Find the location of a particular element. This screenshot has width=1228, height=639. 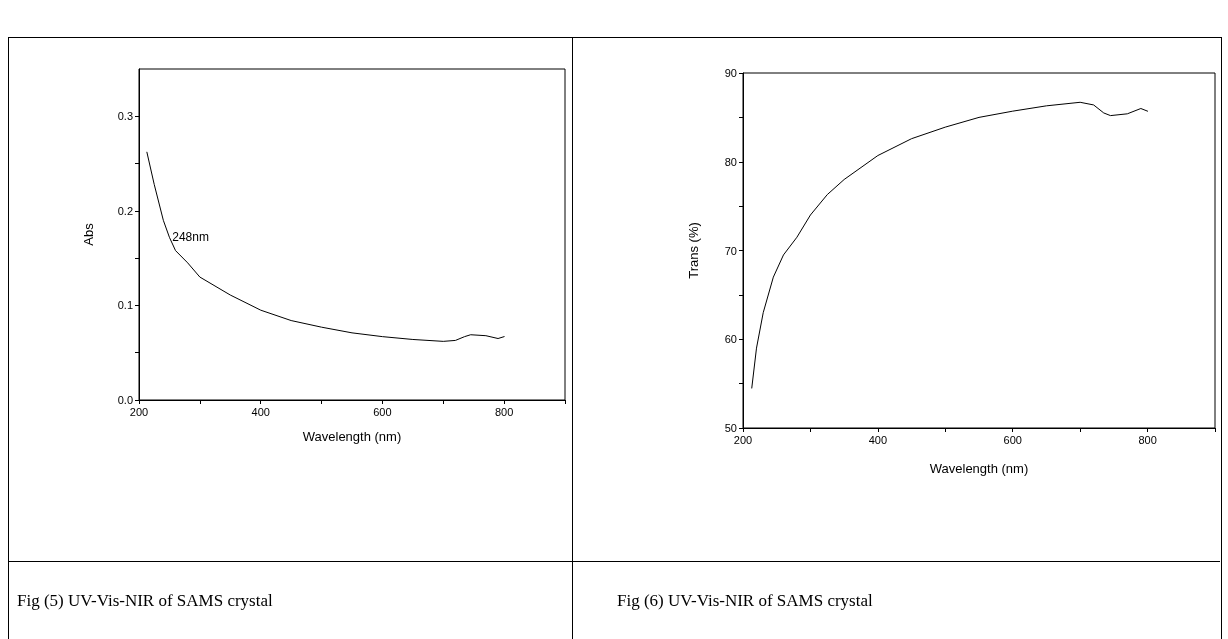

text: 0.0 is located at coordinates (125, 400).